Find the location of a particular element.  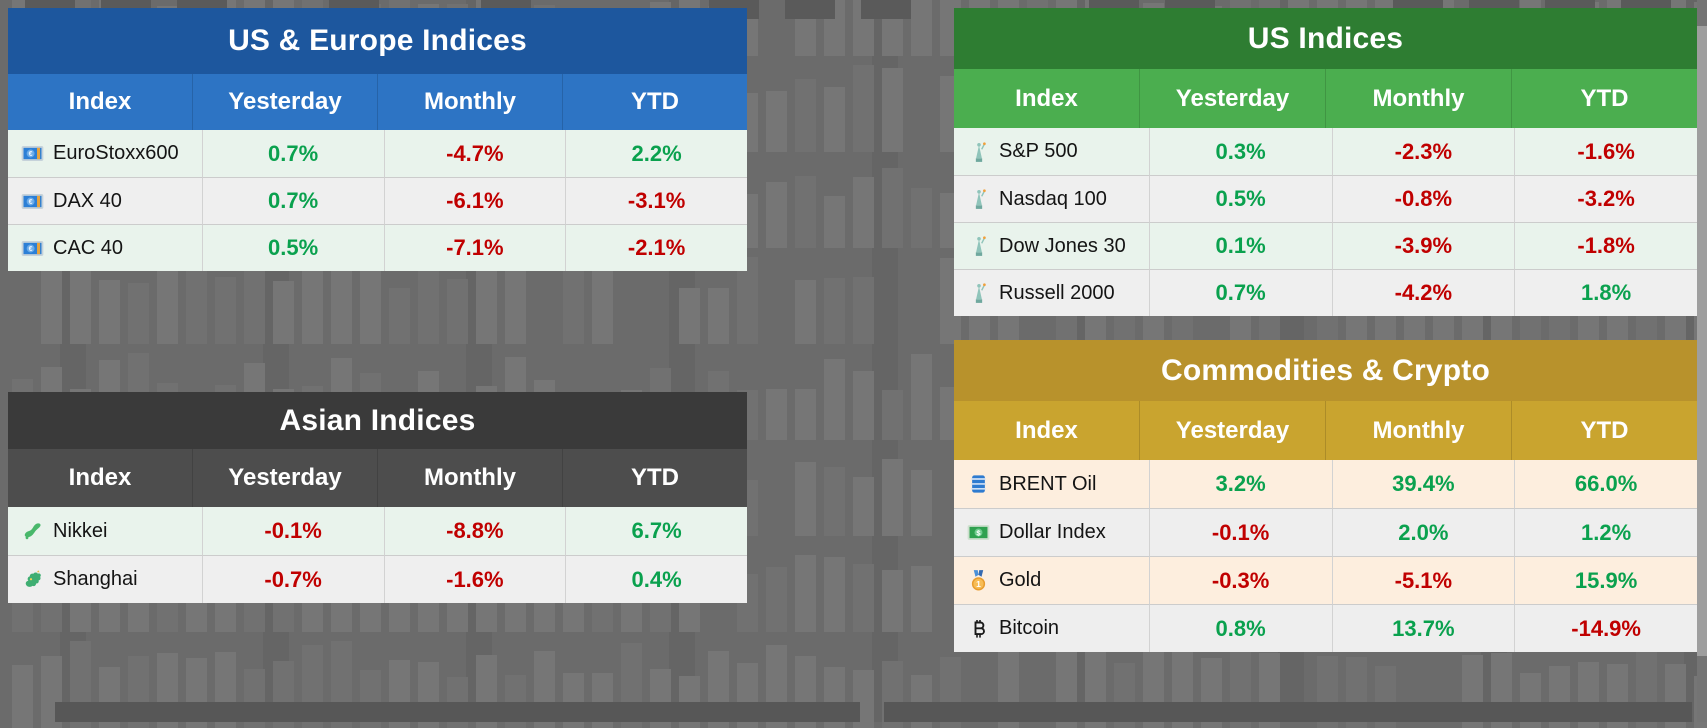

index-name: Nikkei is located at coordinates (80, 530).